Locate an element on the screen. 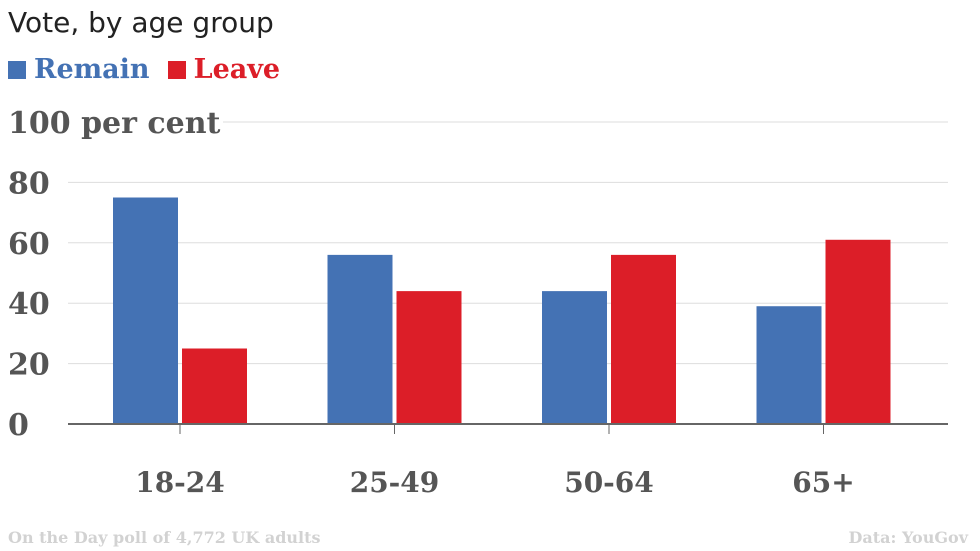 The height and width of the screenshot is (551, 980). legend-swatch-leave is located at coordinates (176, 69).